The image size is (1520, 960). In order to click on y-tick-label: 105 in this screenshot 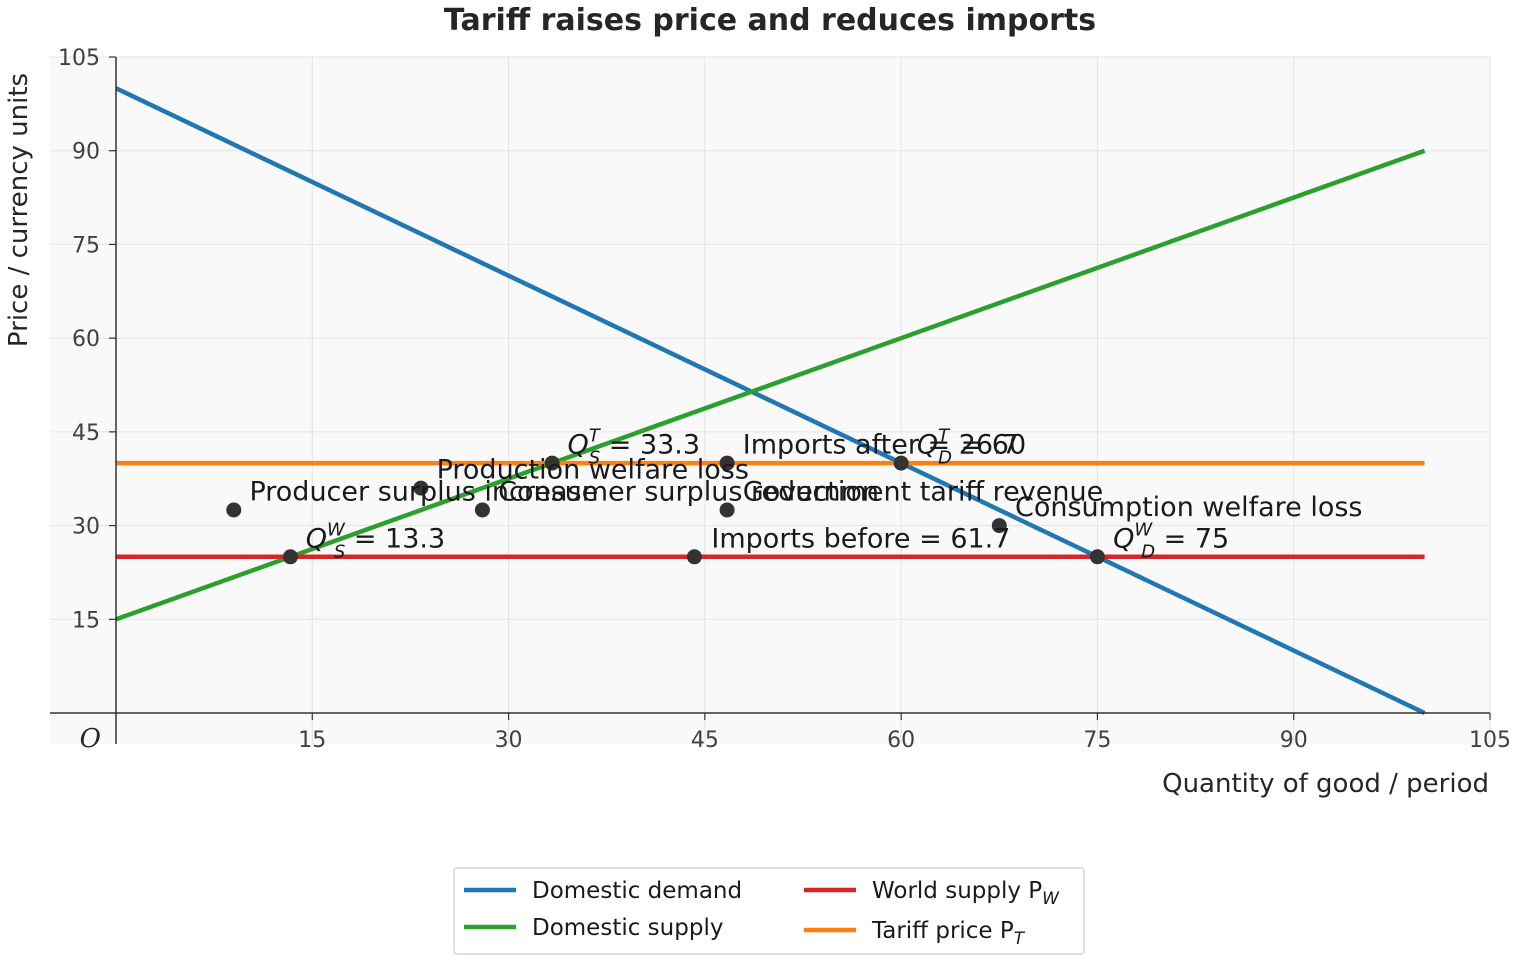, I will do `click(79, 58)`.